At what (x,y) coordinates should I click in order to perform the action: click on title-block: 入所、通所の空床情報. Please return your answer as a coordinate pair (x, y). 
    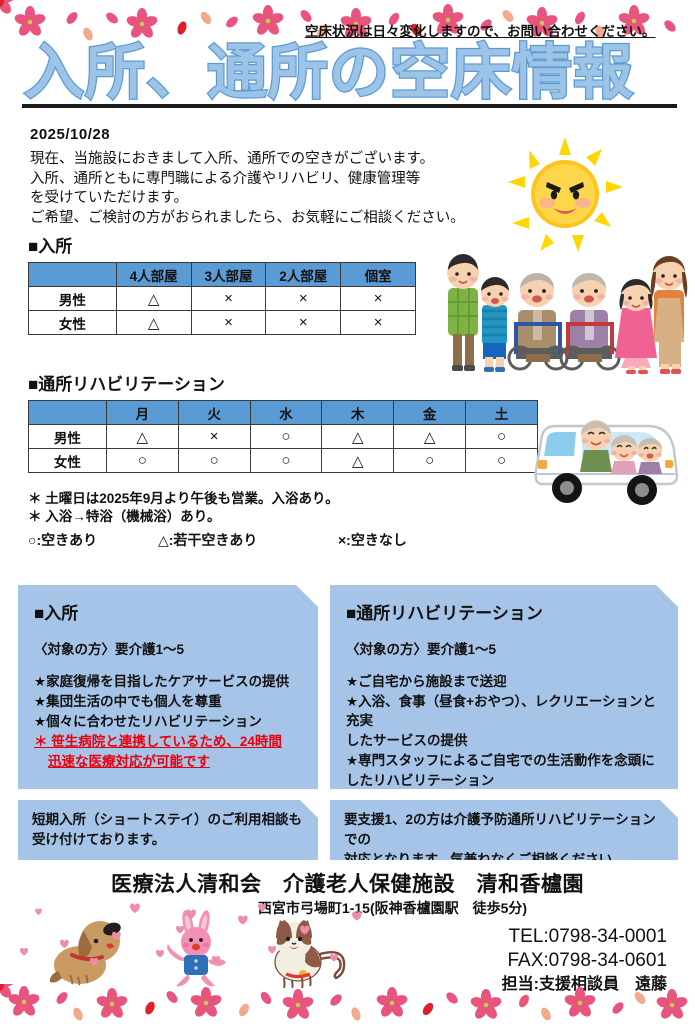
    Looking at the image, I should click on (347, 75).